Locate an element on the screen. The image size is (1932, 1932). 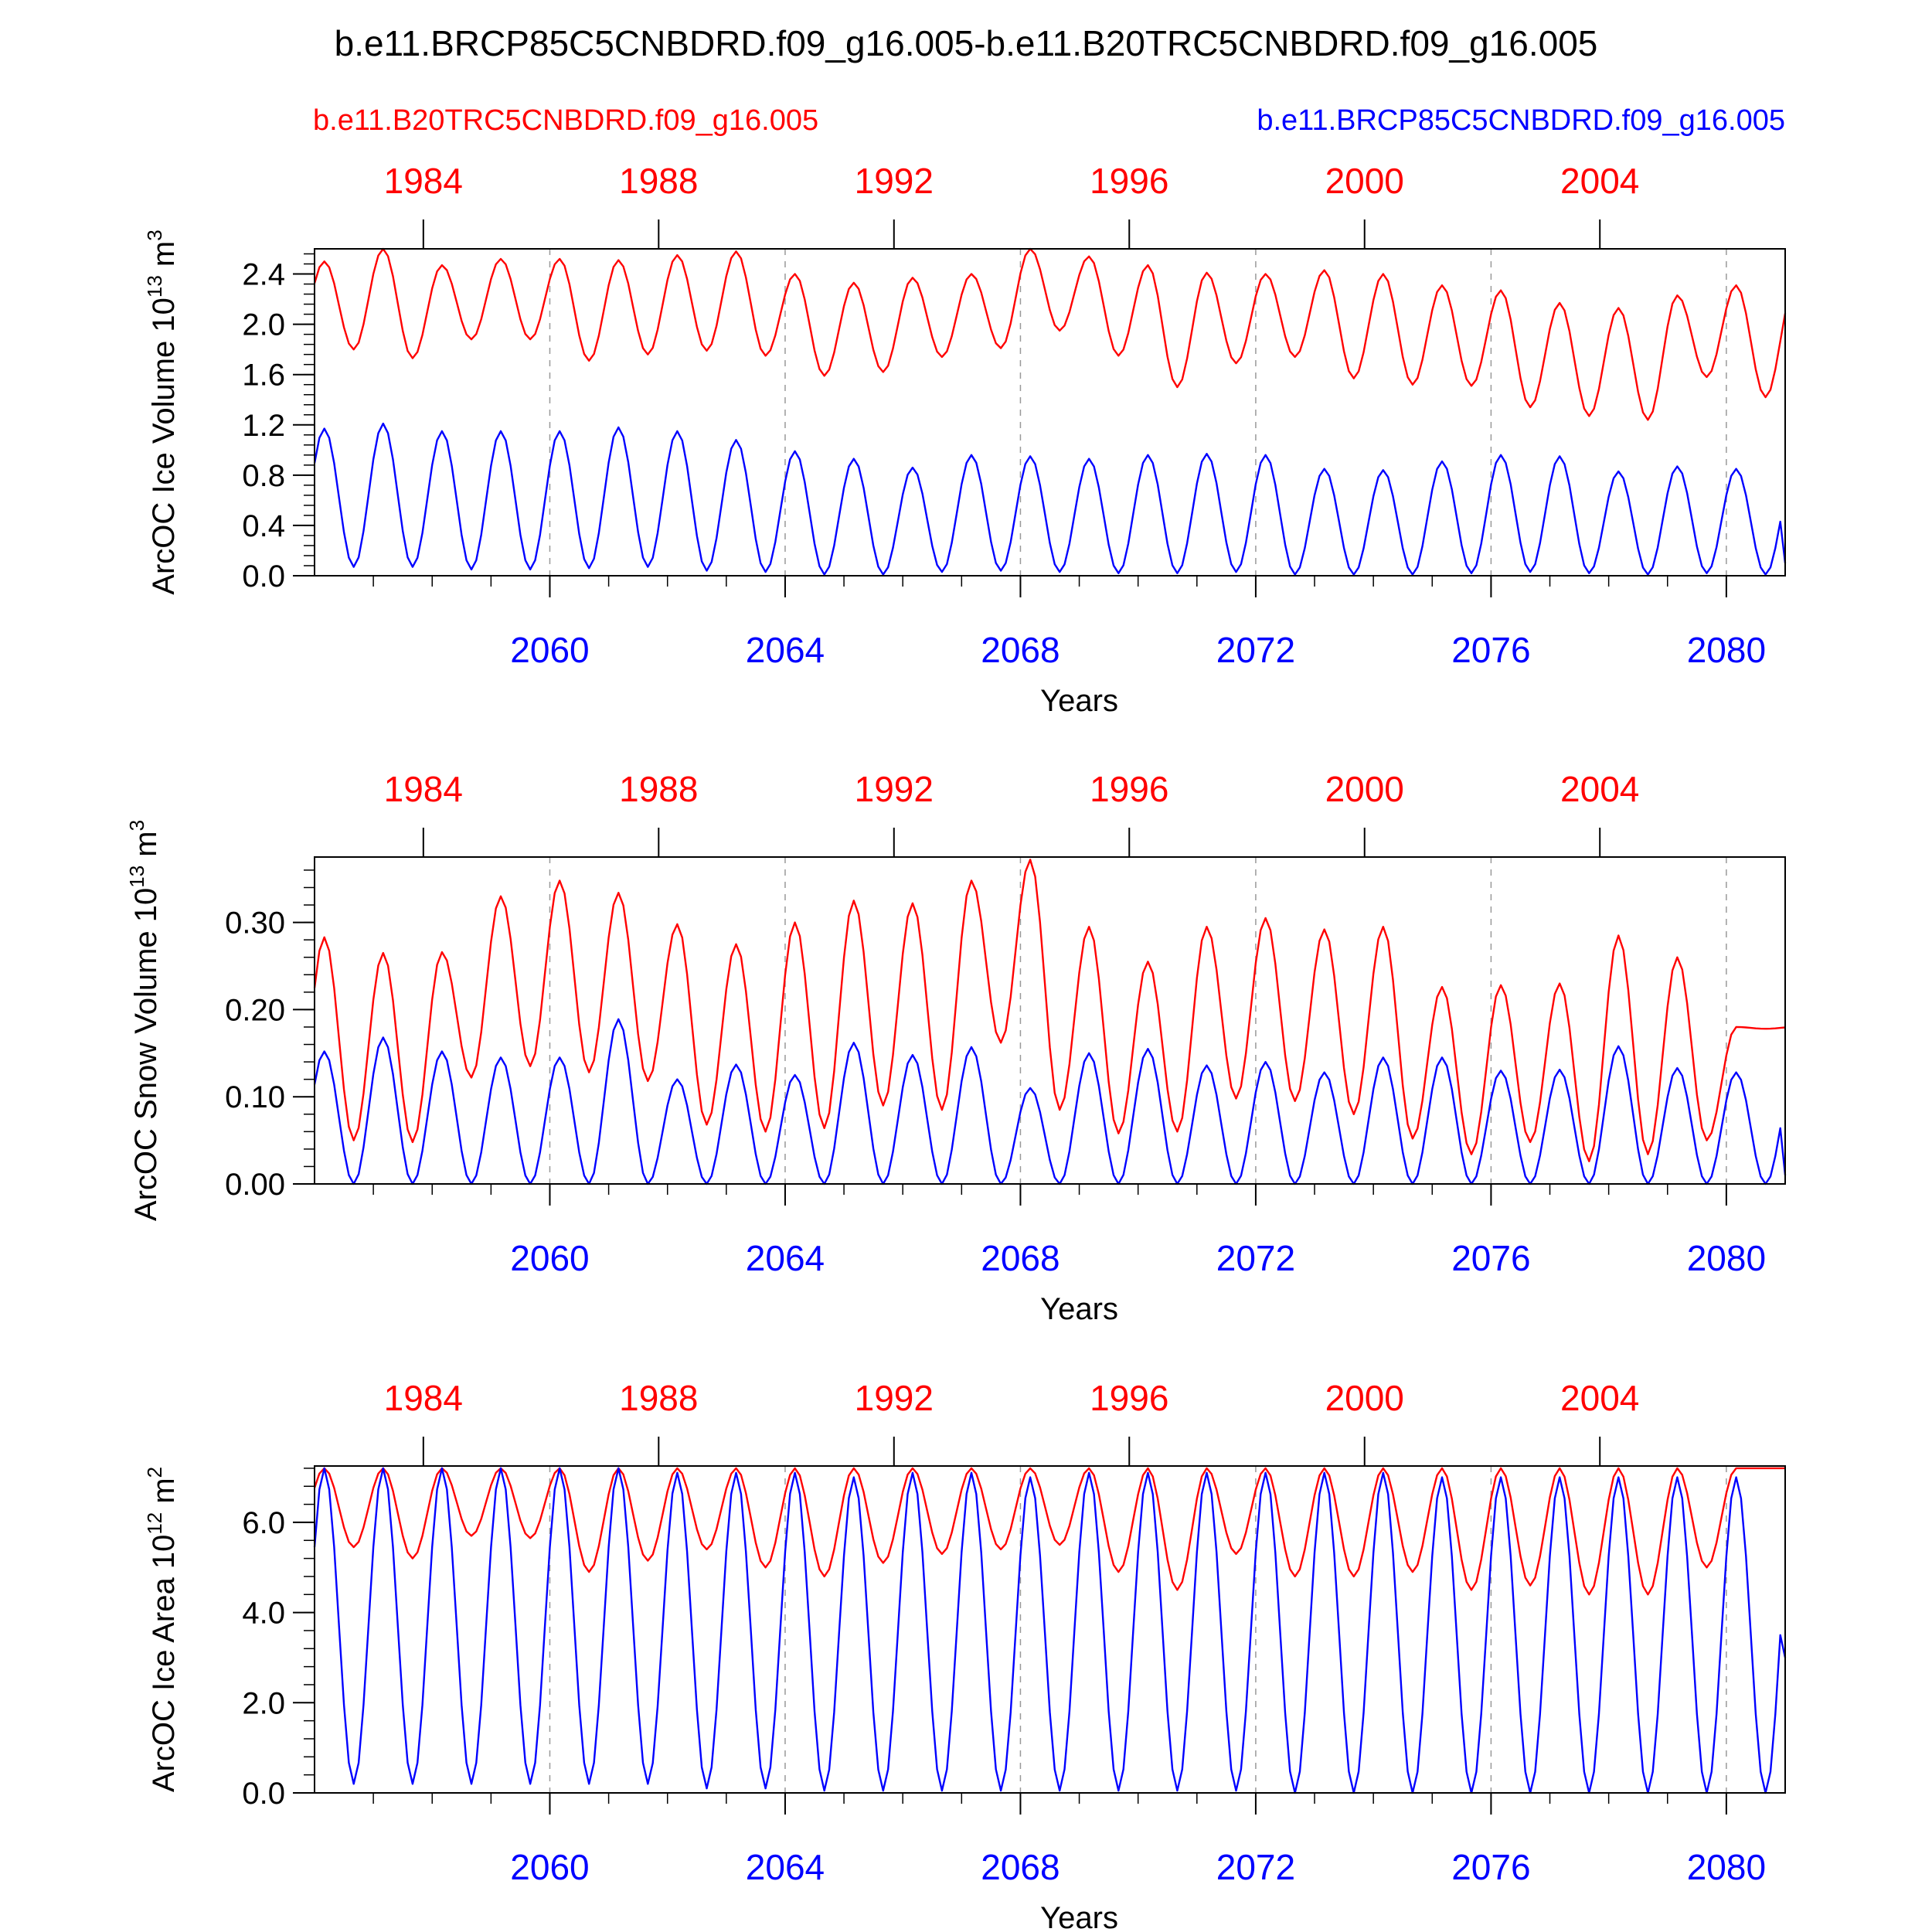
y-tick-label: 6.0 is located at coordinates (264, 1523).